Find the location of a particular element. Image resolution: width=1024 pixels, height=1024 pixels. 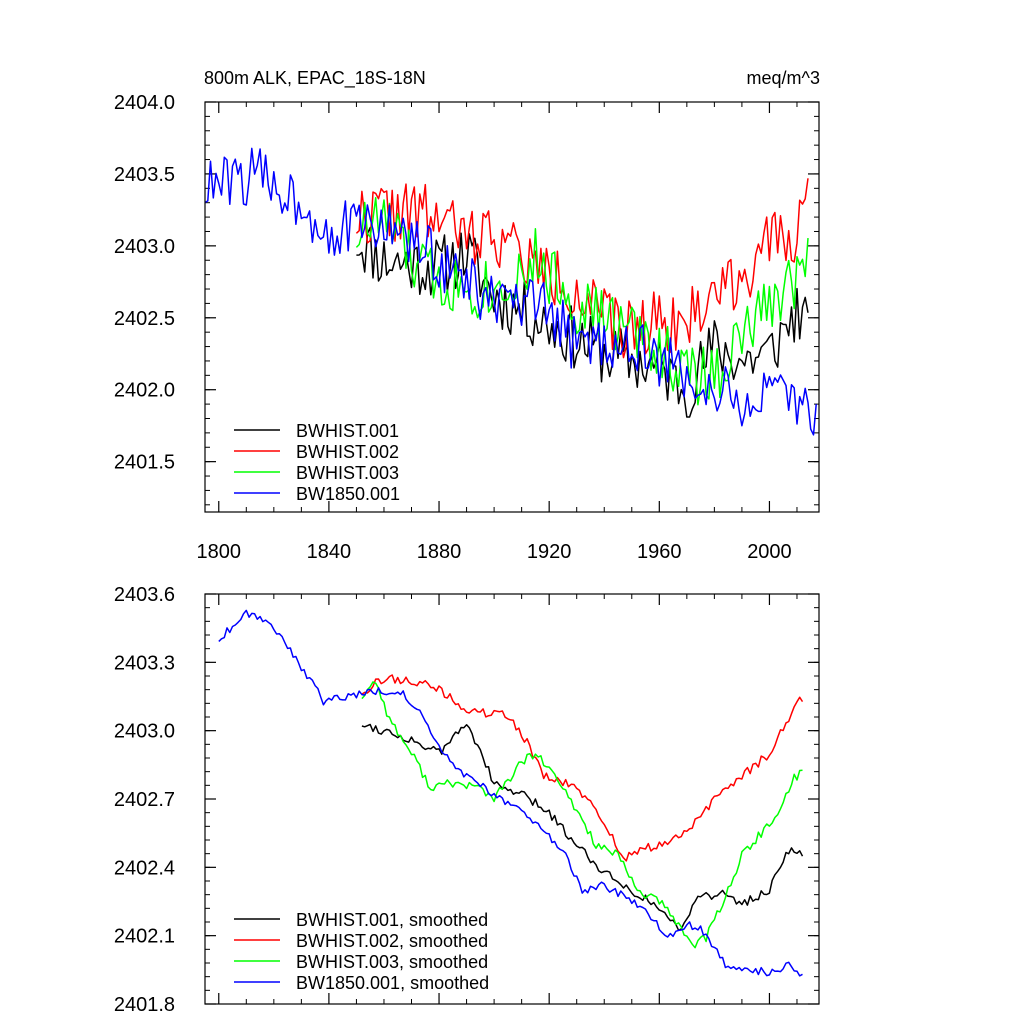

panel-top-title: 800m ALK, EPAC_18S-18N is located at coordinates (315, 78).